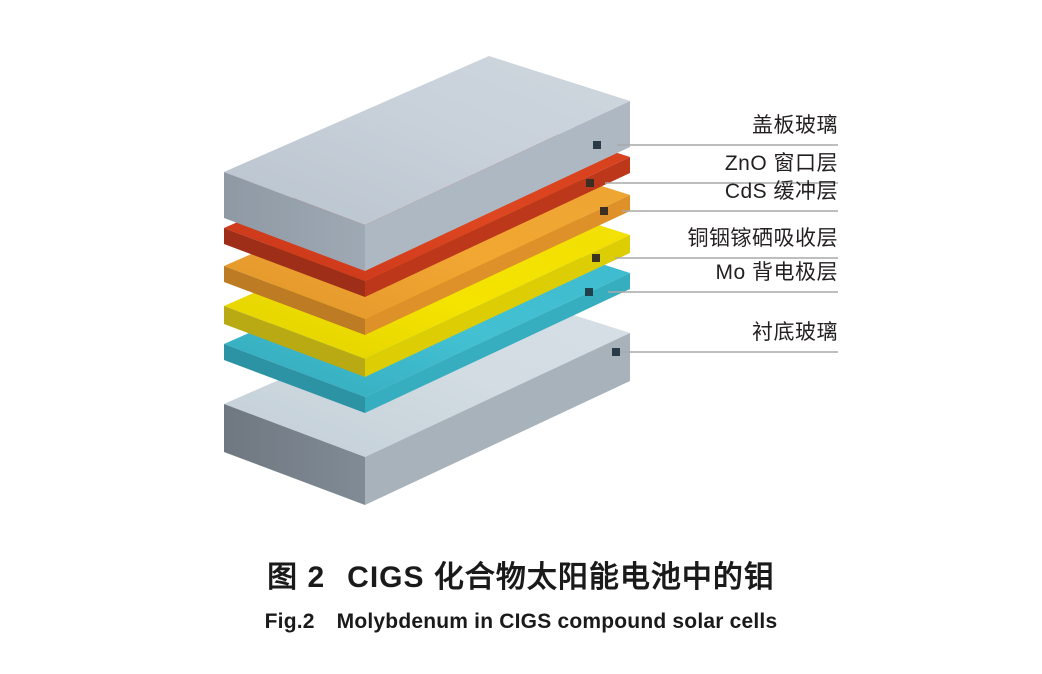  I want to click on leader-dot-mo-back-contact, so click(589, 292).